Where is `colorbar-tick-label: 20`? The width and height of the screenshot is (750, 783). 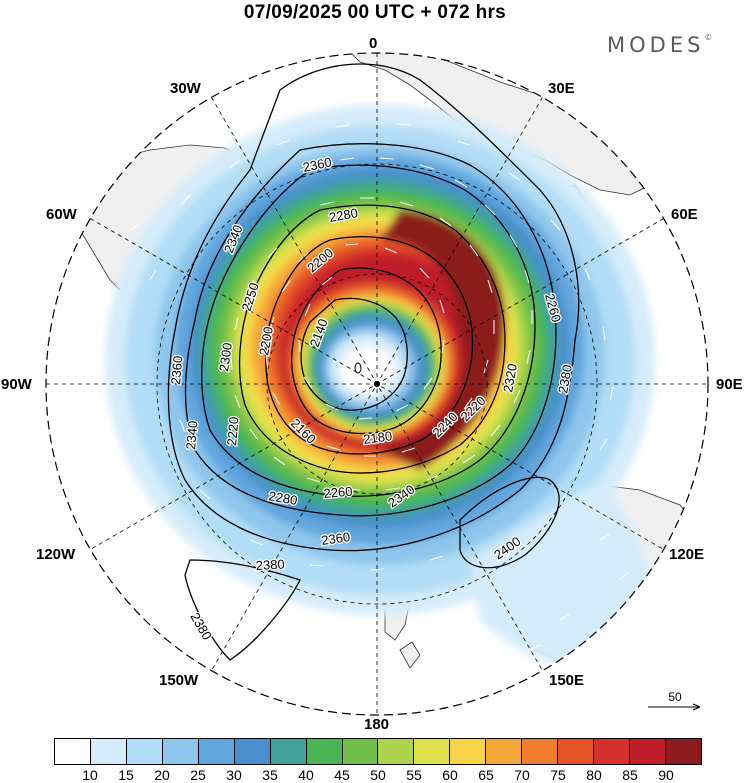 colorbar-tick-label: 20 is located at coordinates (162, 775).